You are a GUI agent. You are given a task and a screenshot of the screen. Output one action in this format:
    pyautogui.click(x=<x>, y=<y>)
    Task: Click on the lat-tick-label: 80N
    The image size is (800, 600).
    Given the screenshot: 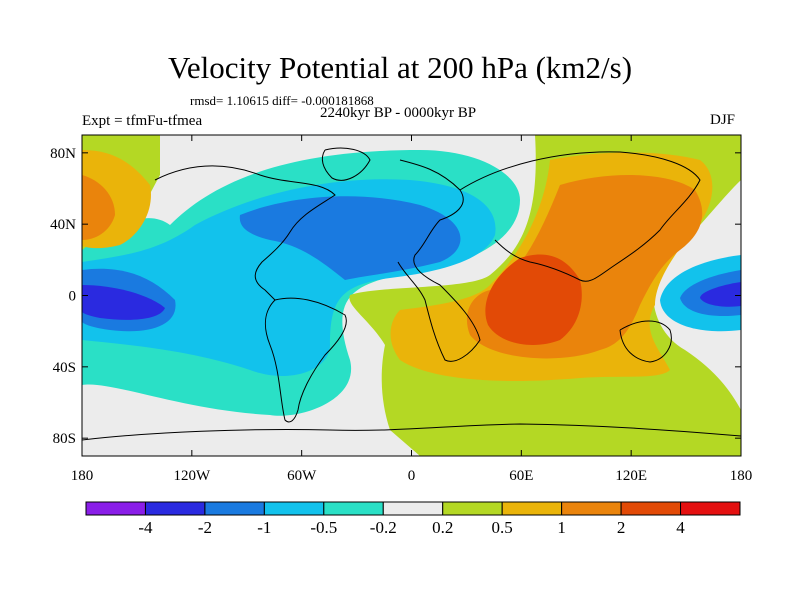 What is the action you would take?
    pyautogui.click(x=63, y=154)
    